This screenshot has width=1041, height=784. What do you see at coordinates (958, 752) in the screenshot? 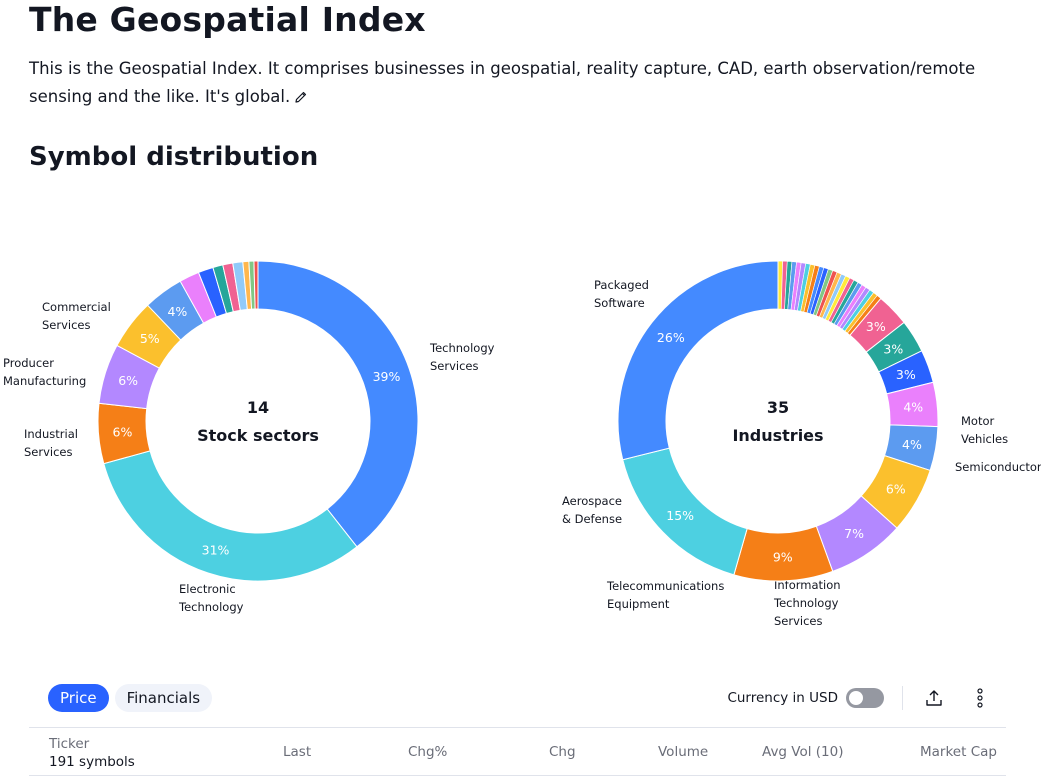
I see `column-market-cap: Market Cap` at bounding box center [958, 752].